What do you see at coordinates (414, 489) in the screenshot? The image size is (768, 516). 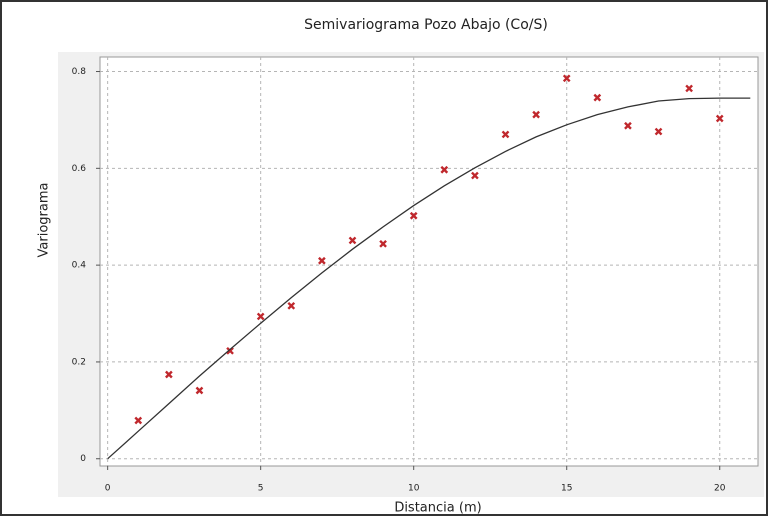 I see `x-tick-label: 10` at bounding box center [414, 489].